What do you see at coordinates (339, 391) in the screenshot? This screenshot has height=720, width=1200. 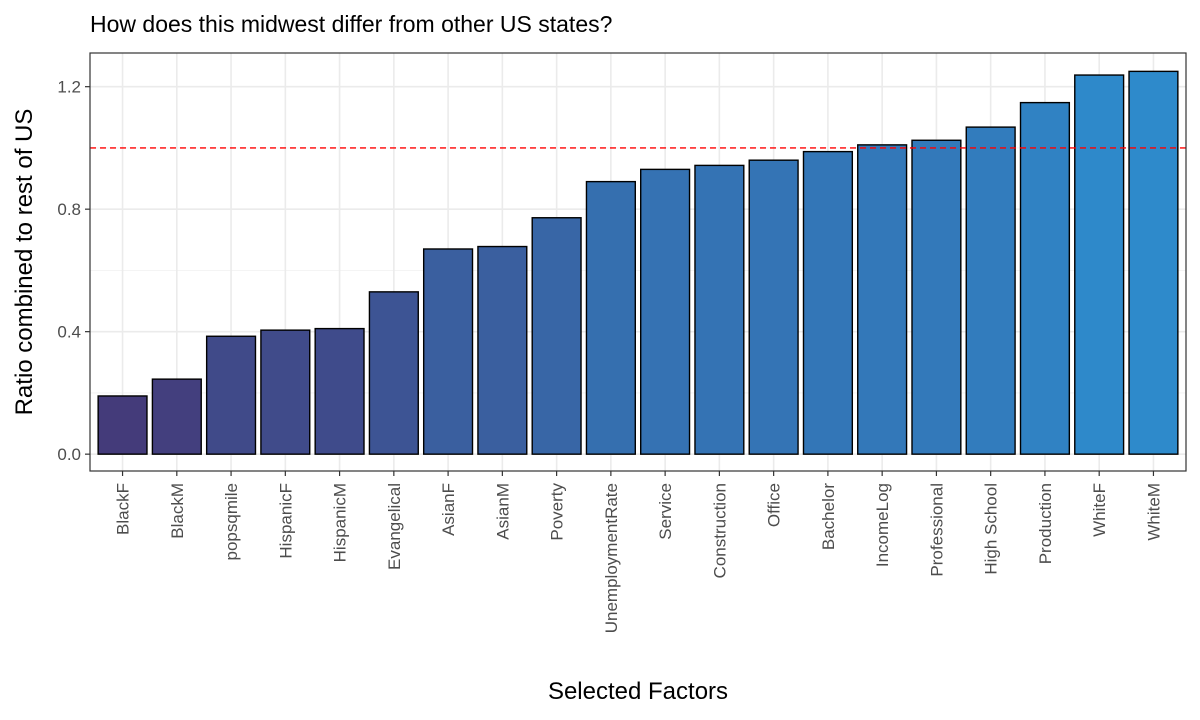 I see `bar-hispanicm` at bounding box center [339, 391].